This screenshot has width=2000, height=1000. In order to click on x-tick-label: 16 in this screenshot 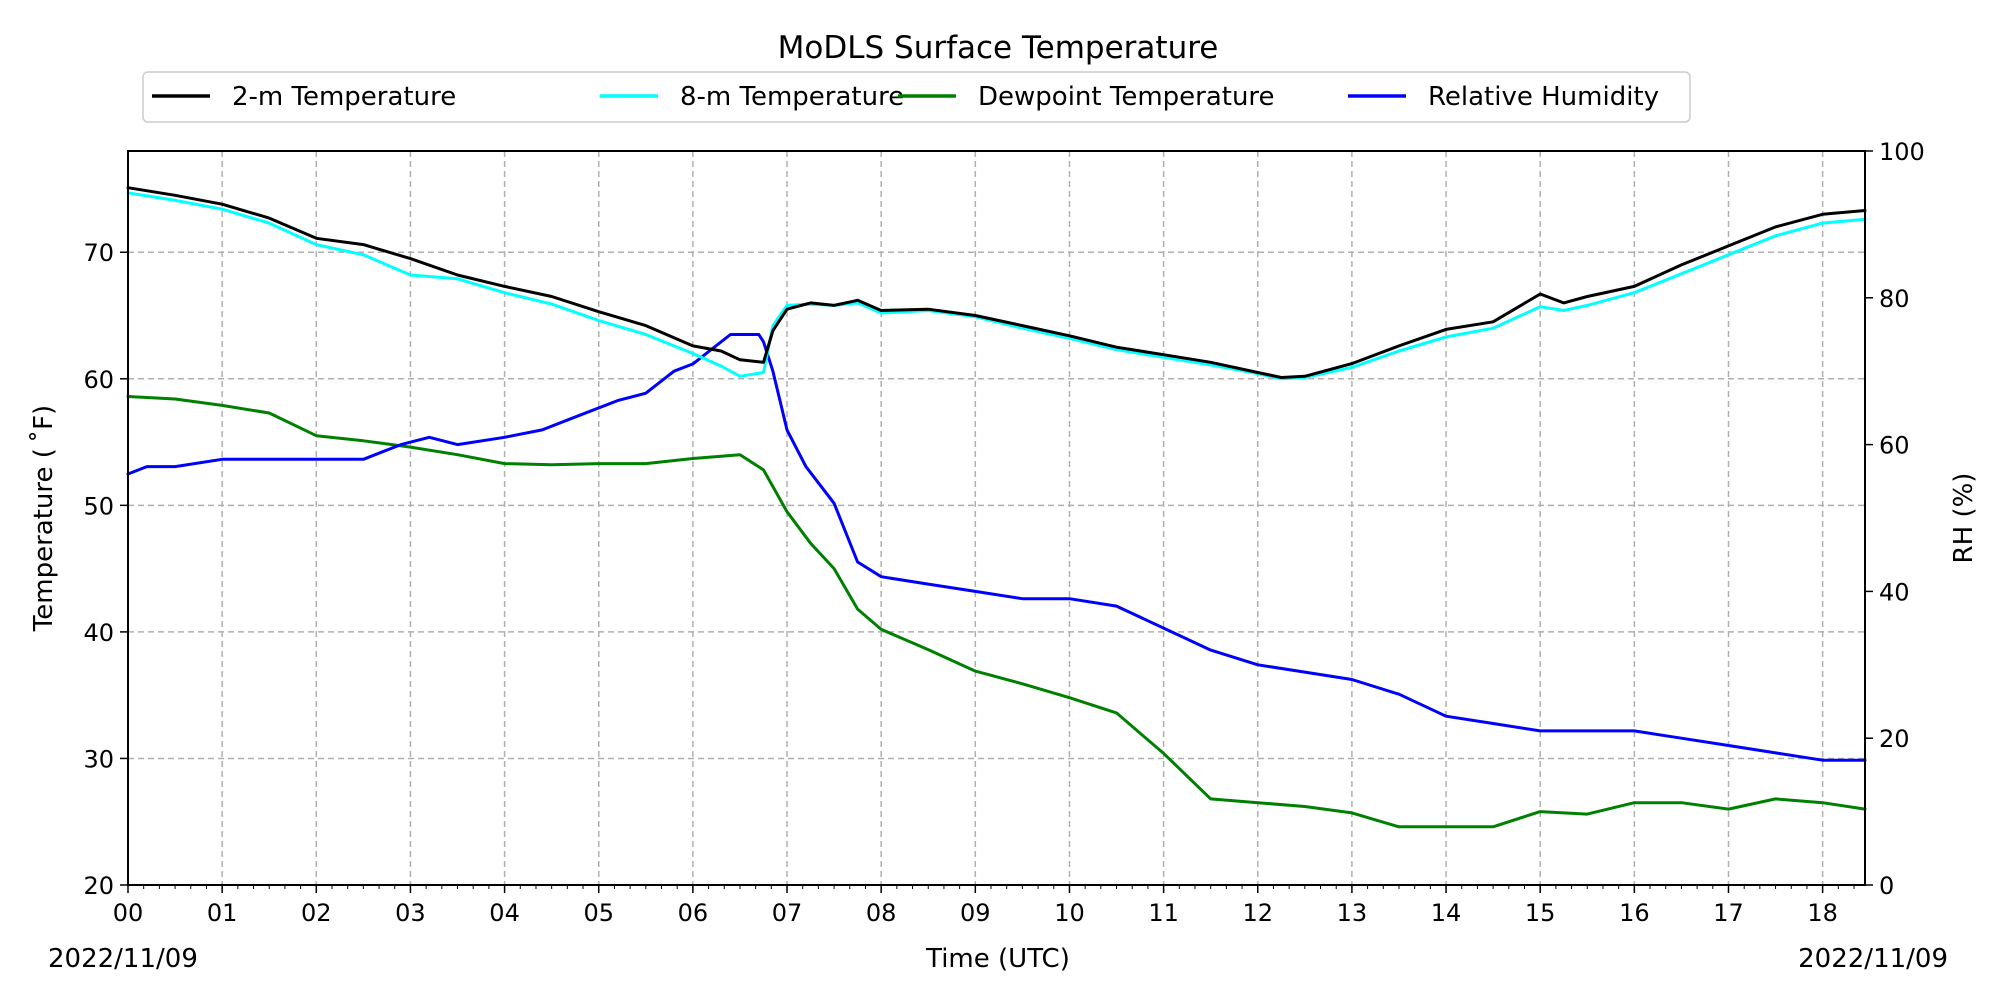, I will do `click(1634, 913)`.